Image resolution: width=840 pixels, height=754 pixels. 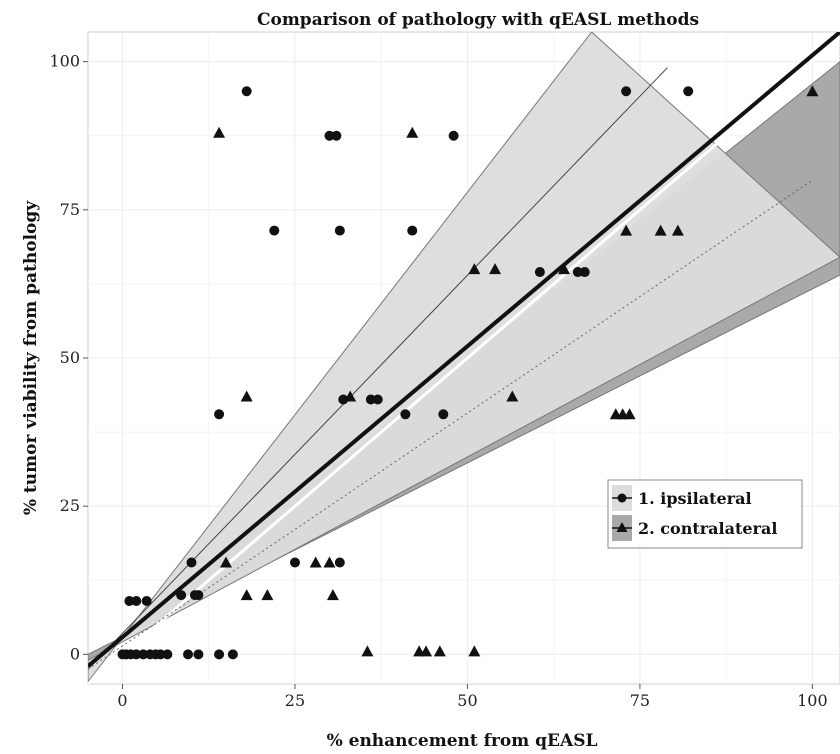 What do you see at coordinates (31, 357) in the screenshot?
I see `y-axis-label: % tumor viability from pathology` at bounding box center [31, 357].